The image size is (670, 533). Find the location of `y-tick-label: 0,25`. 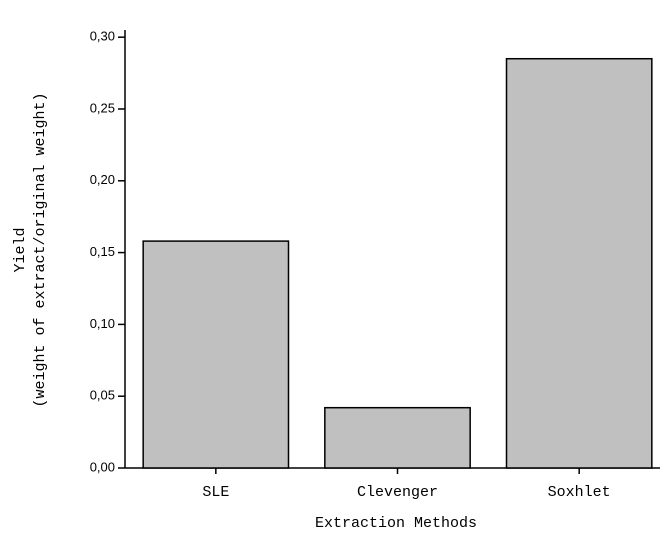

y-tick-label: 0,25 is located at coordinates (102, 107).